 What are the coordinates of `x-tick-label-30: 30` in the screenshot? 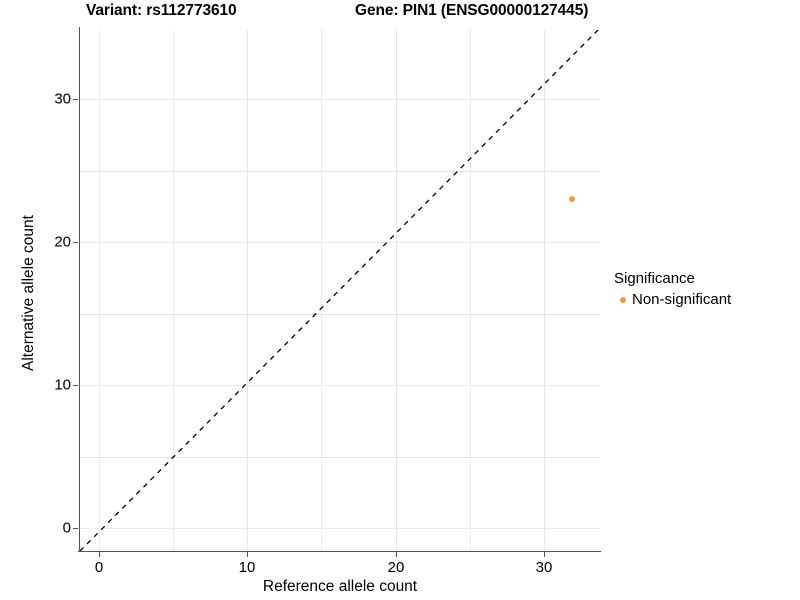 It's located at (544, 567).